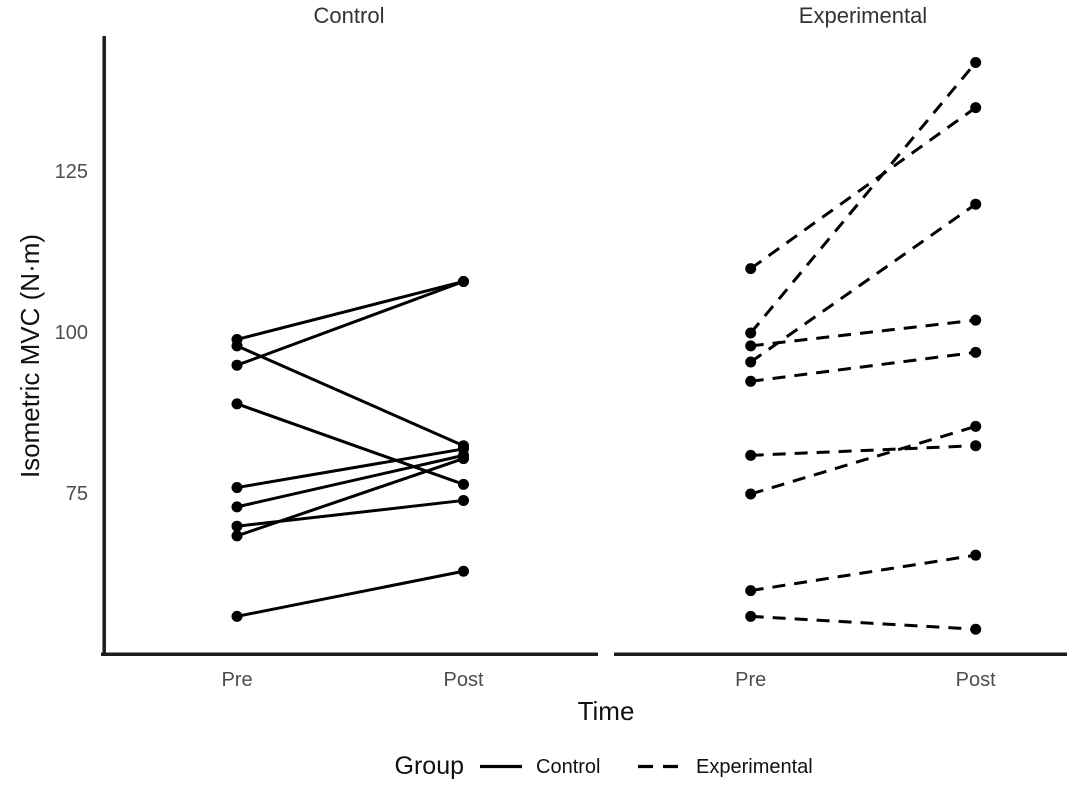 The image size is (1067, 785). What do you see at coordinates (659, 766) in the screenshot?
I see `legend-key-dashed-line` at bounding box center [659, 766].